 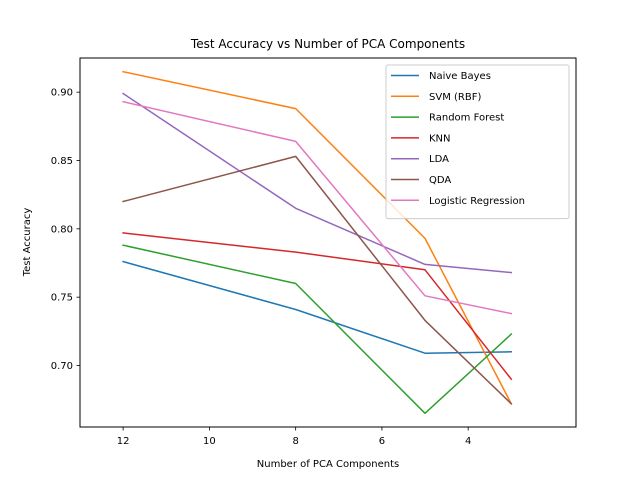 What do you see at coordinates (209, 441) in the screenshot?
I see `x-tick-label-1: 10` at bounding box center [209, 441].